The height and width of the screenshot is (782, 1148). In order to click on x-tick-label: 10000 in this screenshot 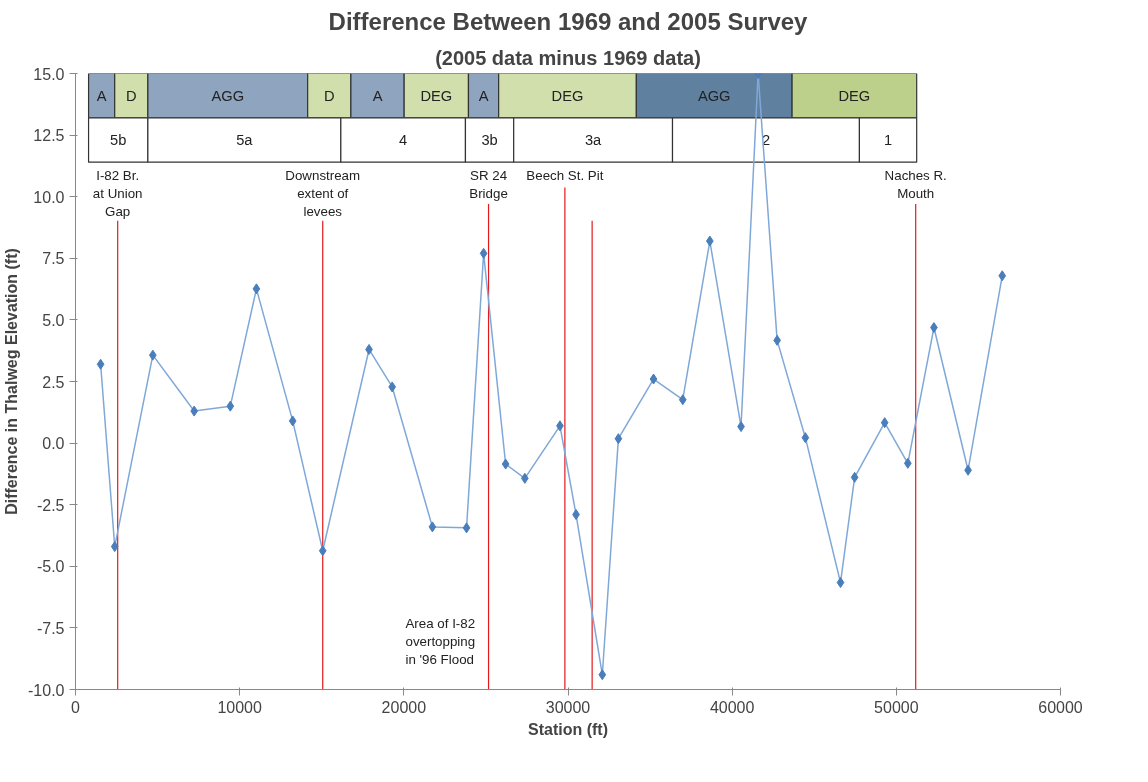, I will do `click(240, 707)`.